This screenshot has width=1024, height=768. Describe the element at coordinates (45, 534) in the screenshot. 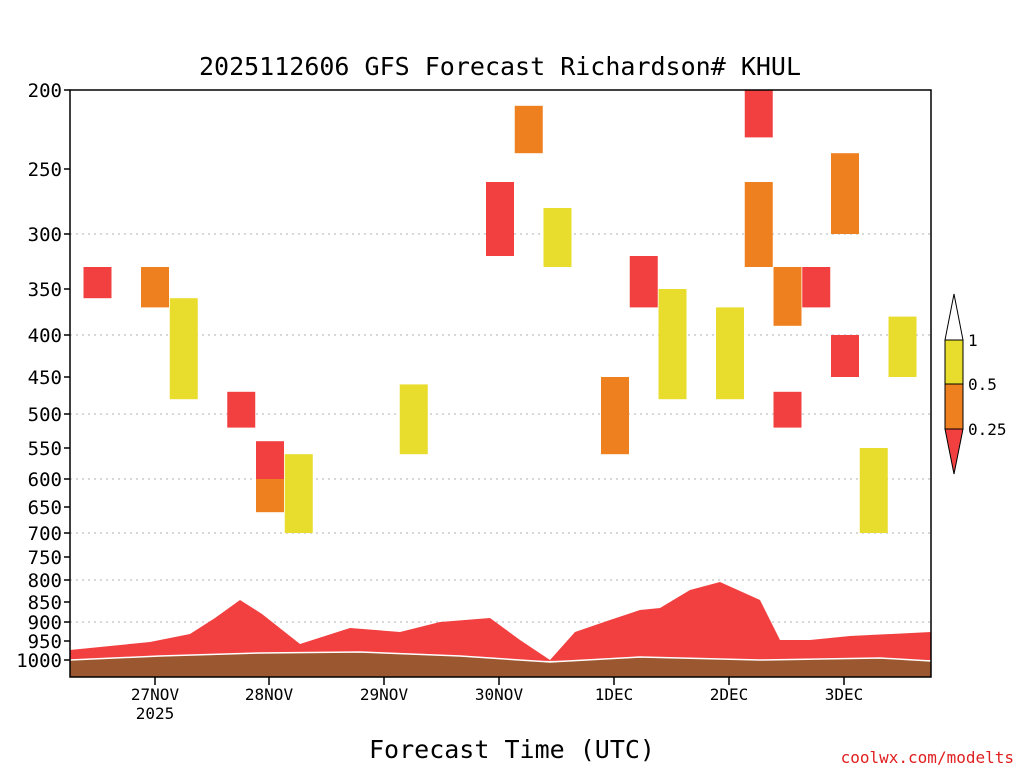

I see `y-tick-label: 700` at that location.